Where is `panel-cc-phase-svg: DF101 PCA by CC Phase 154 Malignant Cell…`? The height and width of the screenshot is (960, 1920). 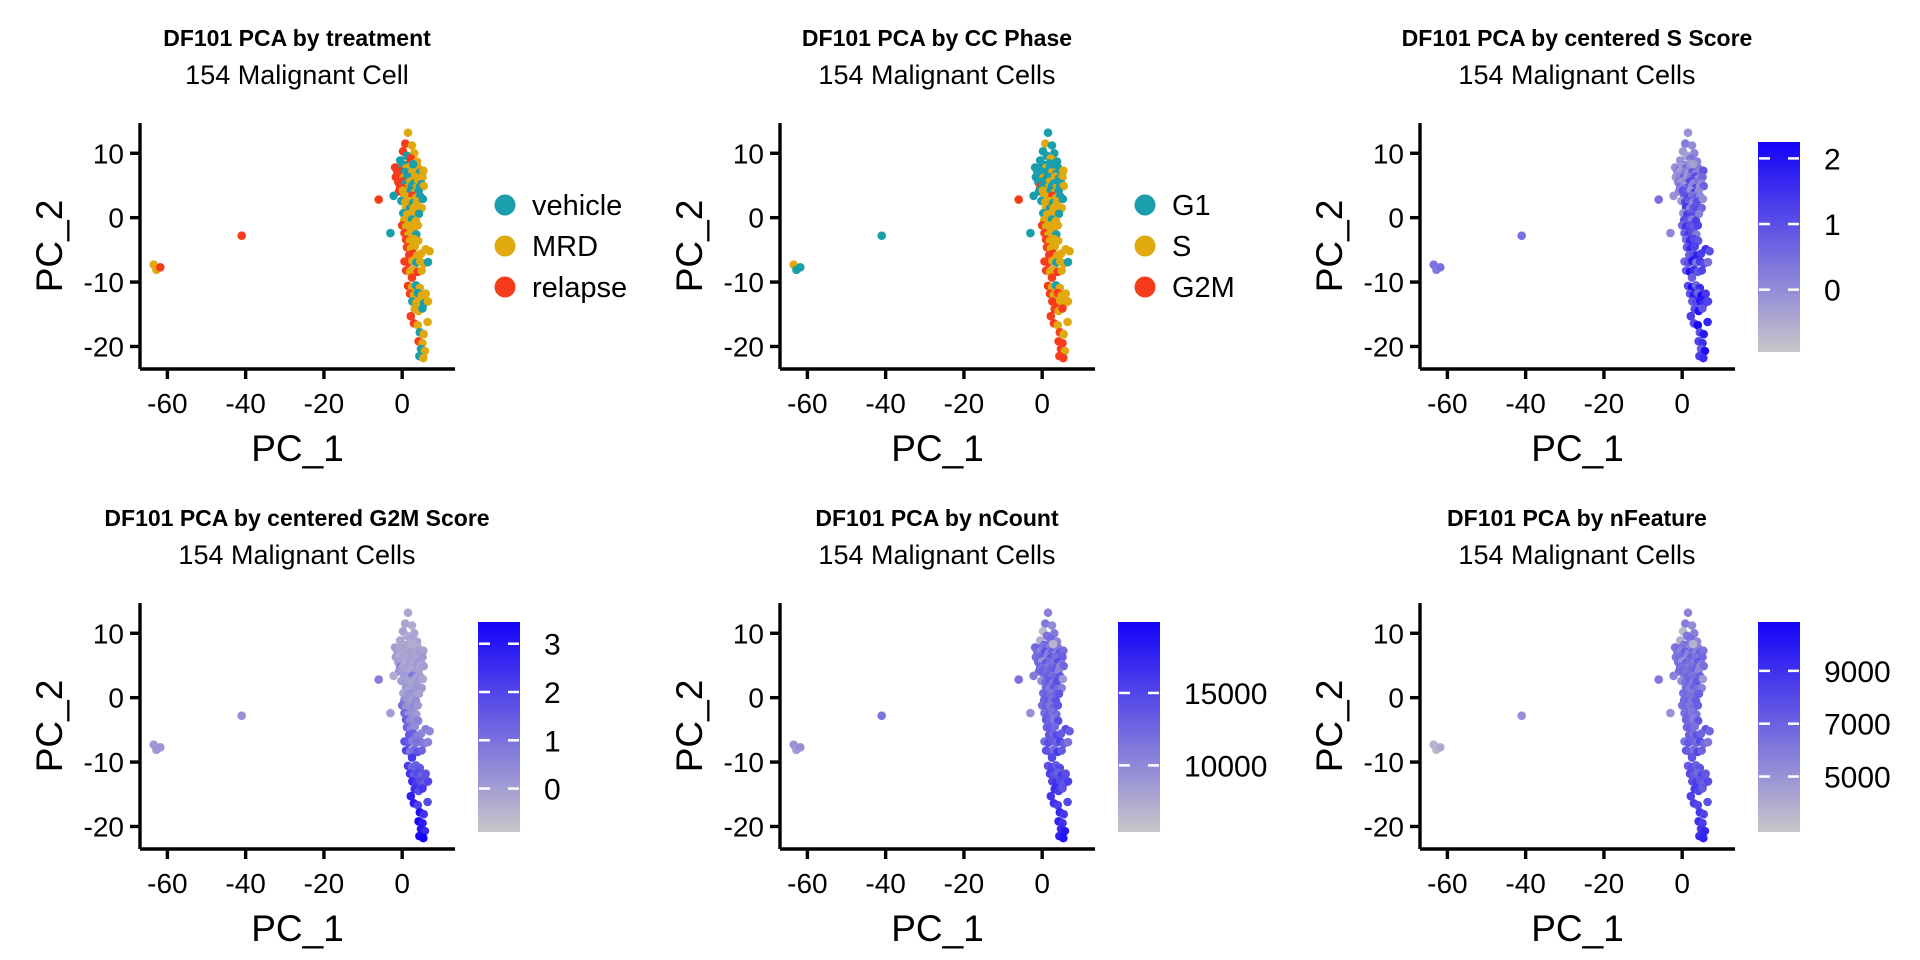 panel-cc-phase-svg: DF101 PCA by CC Phase 154 Malignant Cell… is located at coordinates (952, 247).